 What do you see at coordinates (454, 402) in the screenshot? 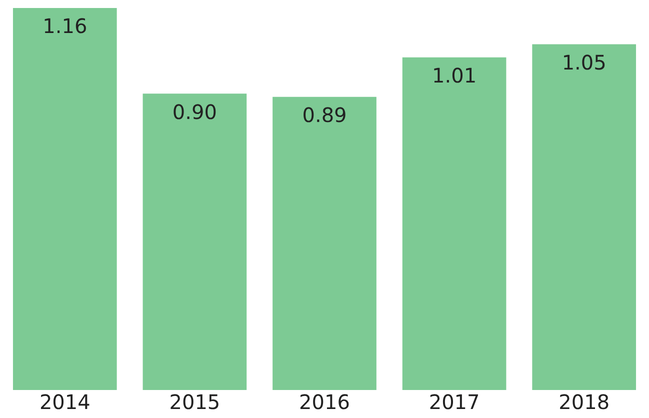
I see `x-tick-label: 2017` at bounding box center [454, 402].